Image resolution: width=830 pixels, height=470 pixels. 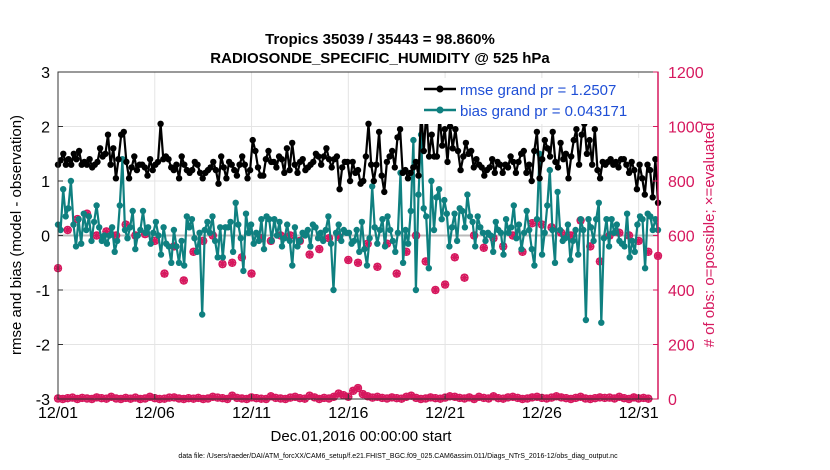 What do you see at coordinates (672, 400) in the screenshot?
I see `right-tick-label: 0` at bounding box center [672, 400].